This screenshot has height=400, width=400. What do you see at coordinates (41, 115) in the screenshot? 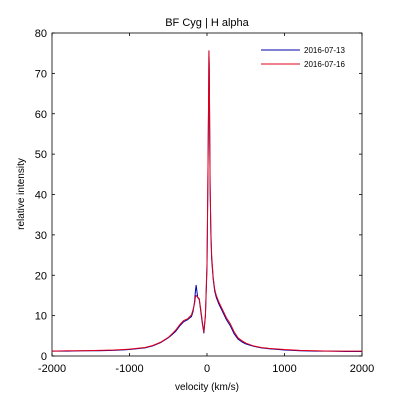
I see `y-tick-label: 60` at bounding box center [41, 115].